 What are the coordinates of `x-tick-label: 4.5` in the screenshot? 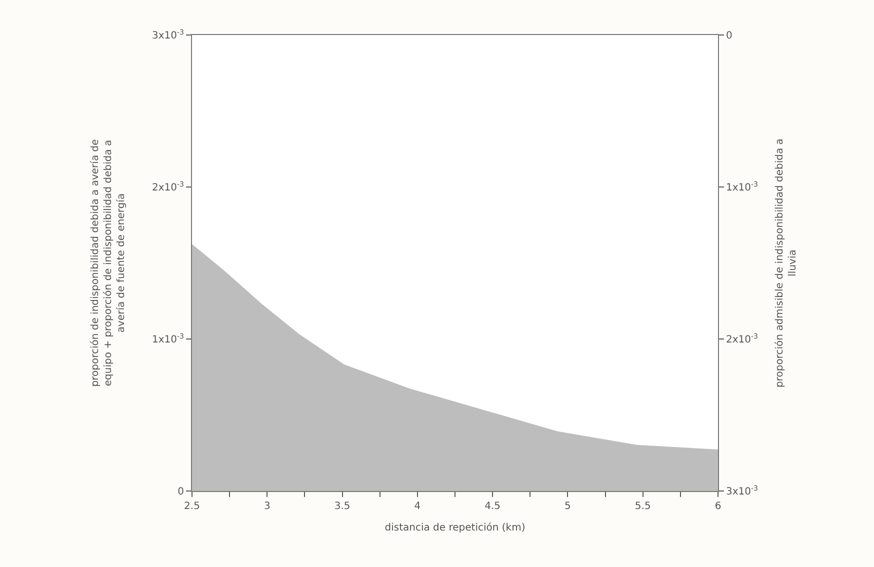 It's located at (492, 506).